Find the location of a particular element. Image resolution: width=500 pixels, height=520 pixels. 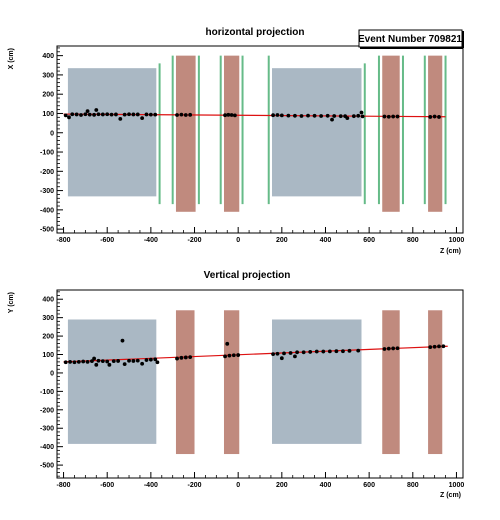

event-number-label: Event Number 709821 is located at coordinates (410, 39).